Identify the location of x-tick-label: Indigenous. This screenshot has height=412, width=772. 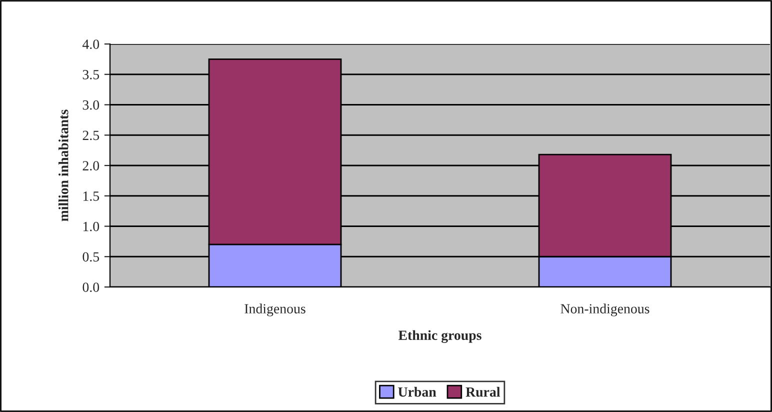
(275, 310).